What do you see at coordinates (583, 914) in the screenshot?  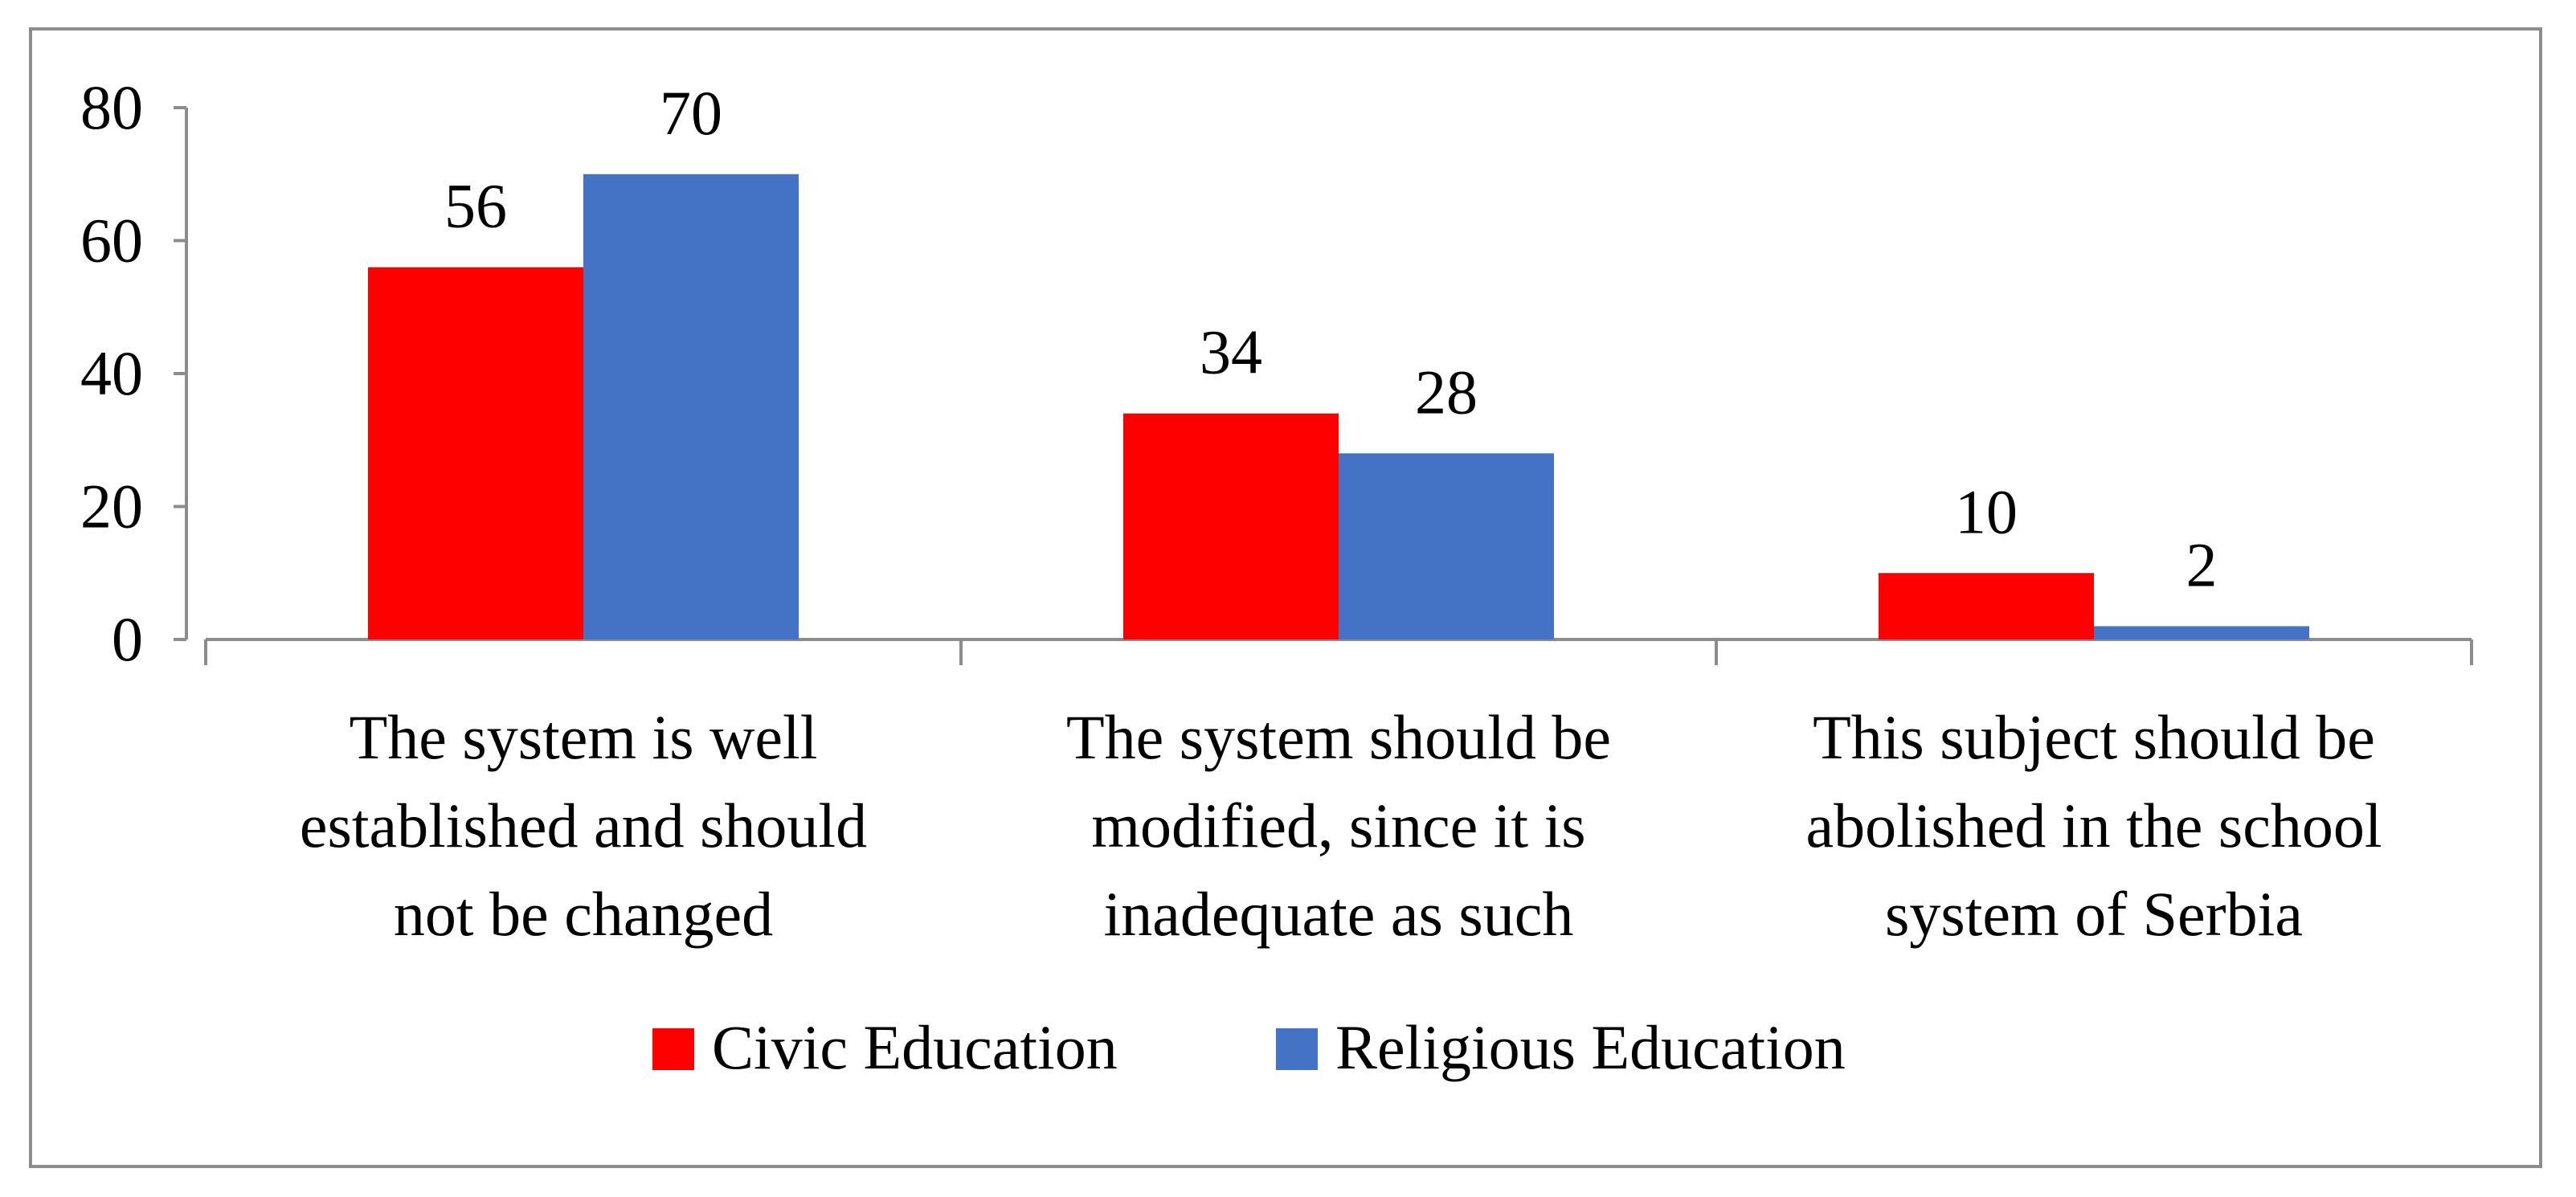 I see `category-label: not be changed` at bounding box center [583, 914].